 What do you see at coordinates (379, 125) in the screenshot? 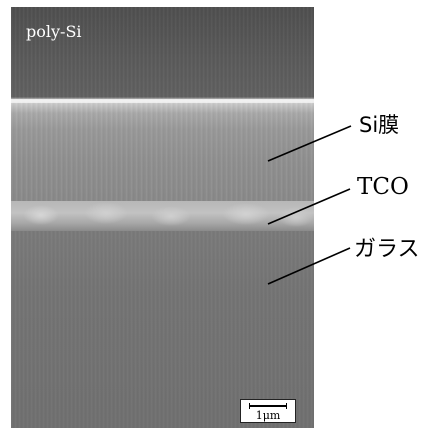
I see `si-film-label: Si膜` at bounding box center [379, 125].